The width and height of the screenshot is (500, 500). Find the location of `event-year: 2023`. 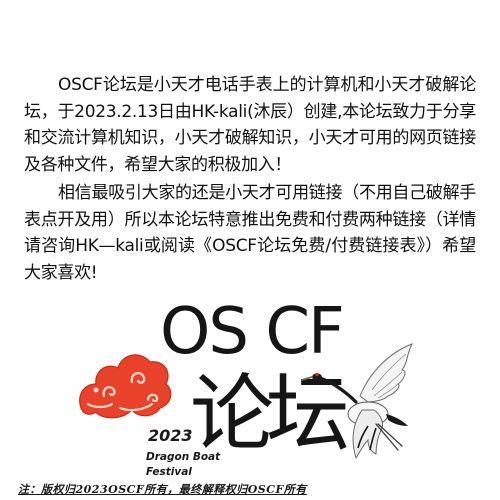

event-year: 2023 is located at coordinates (170, 435).